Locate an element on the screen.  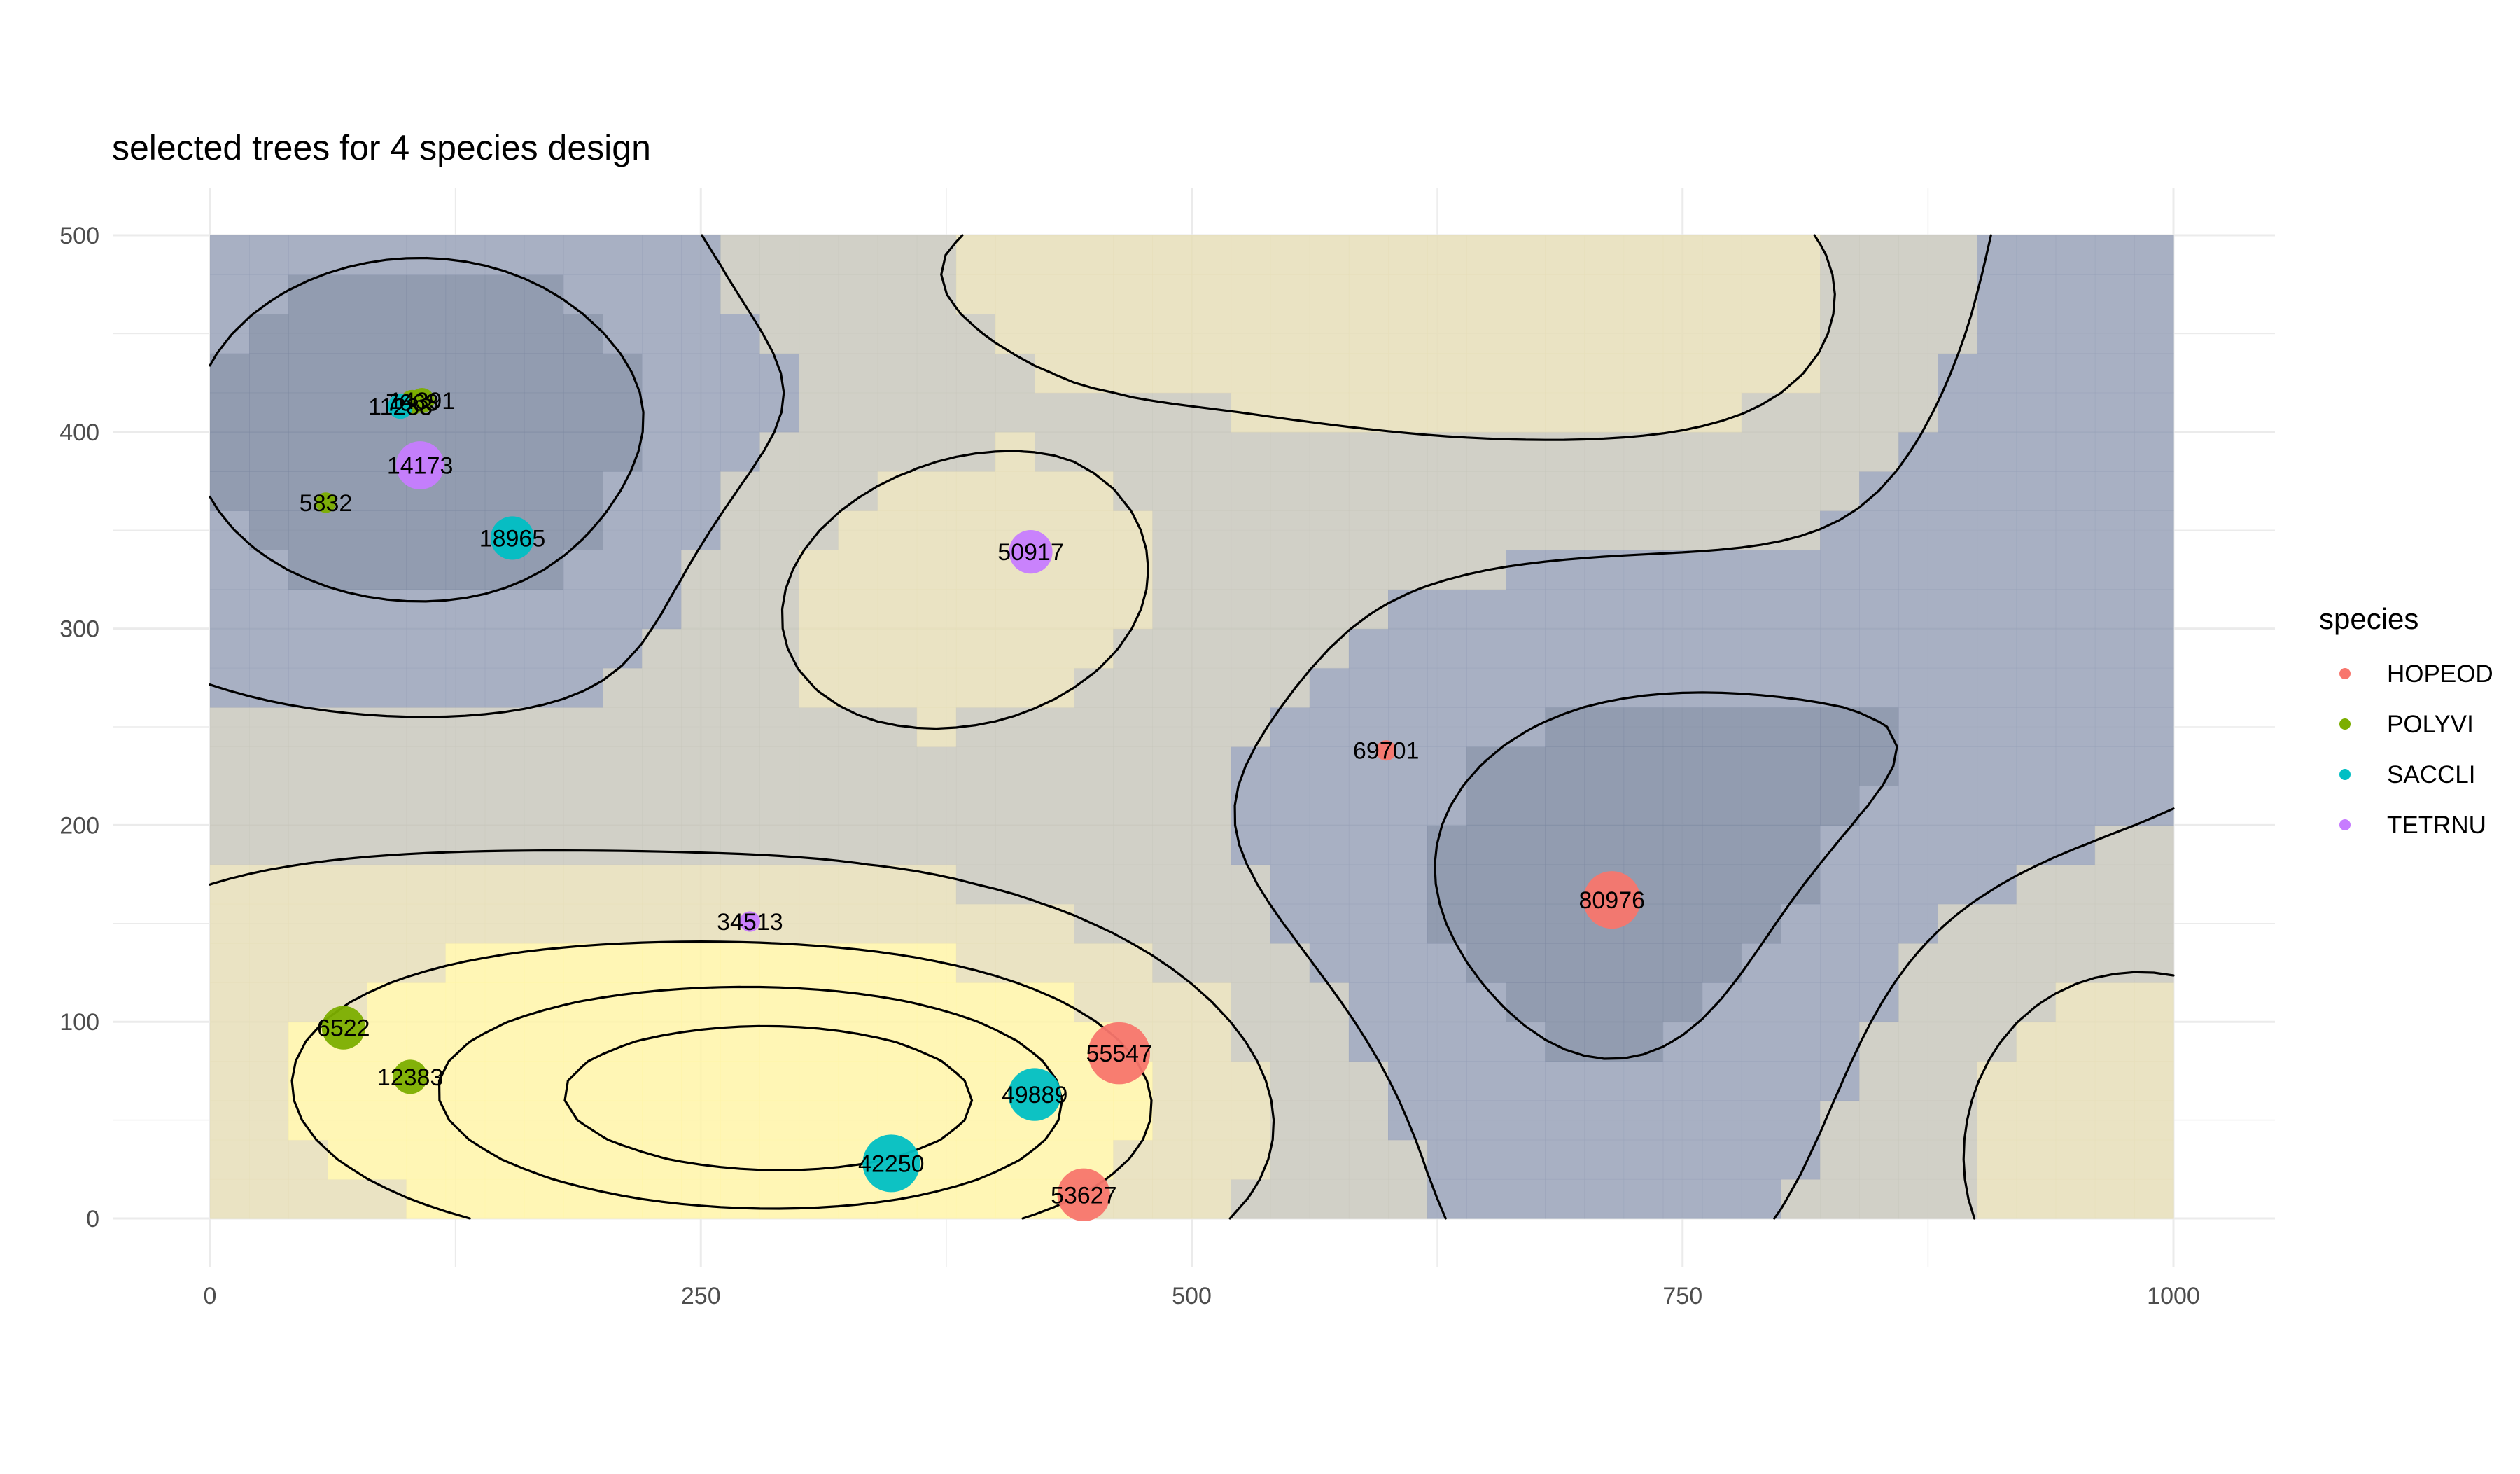
point-label: 69701 is located at coordinates (1386, 751).